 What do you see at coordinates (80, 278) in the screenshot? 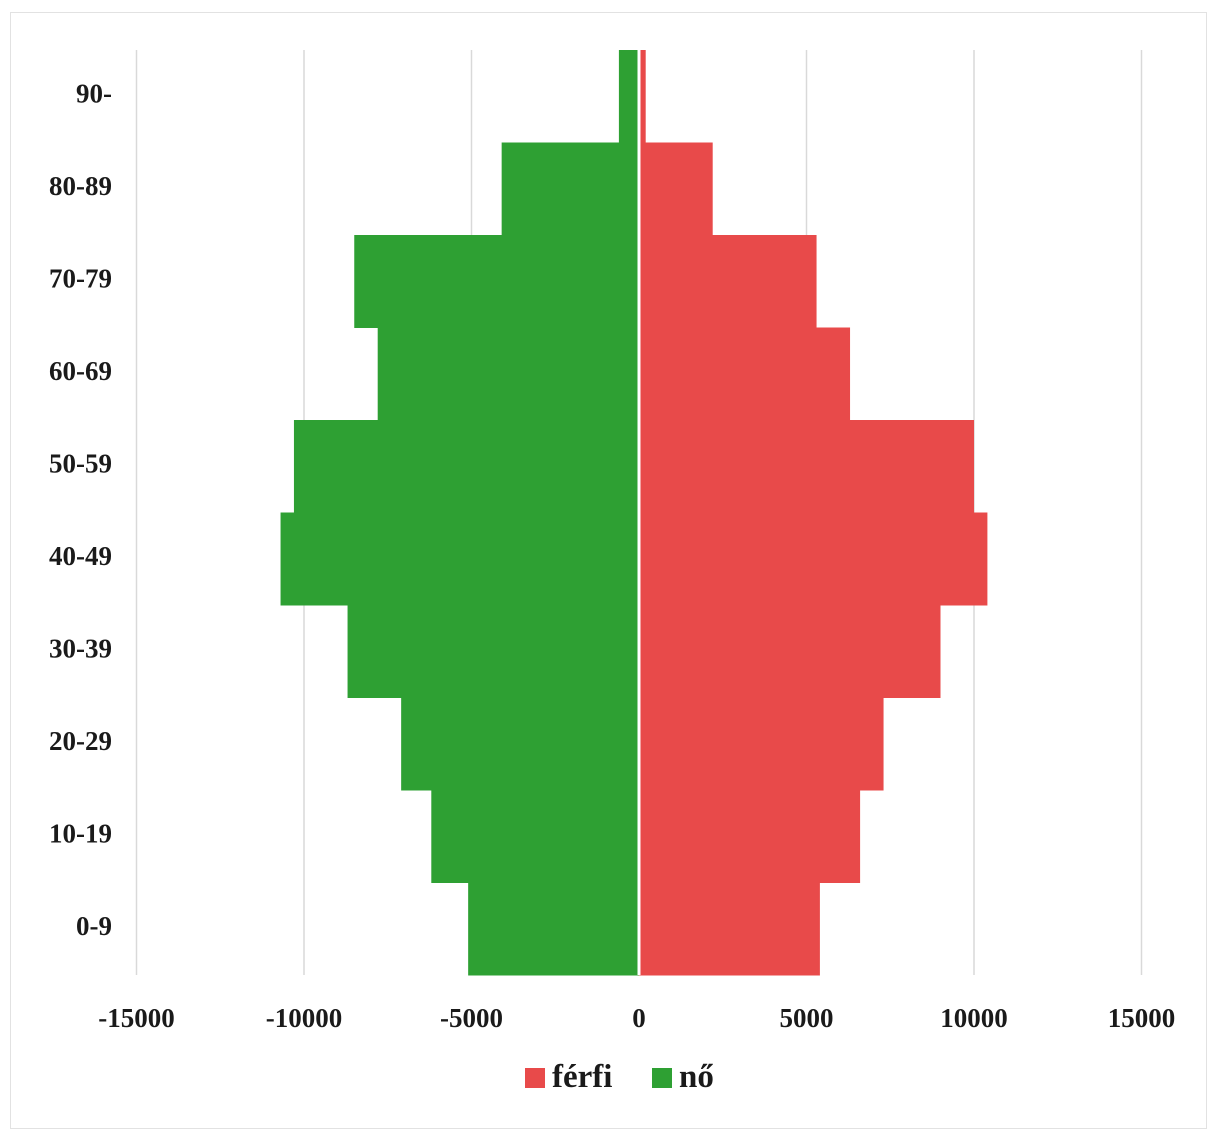
I see `y-tick-label: 70-79` at bounding box center [80, 278].